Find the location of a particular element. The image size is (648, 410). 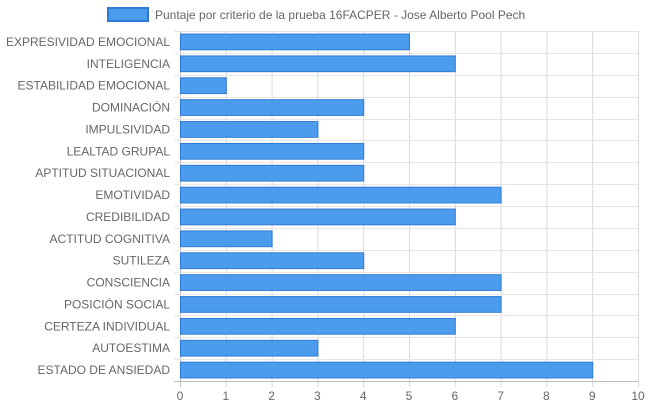

x-tick-label: 6 is located at coordinates (454, 396).